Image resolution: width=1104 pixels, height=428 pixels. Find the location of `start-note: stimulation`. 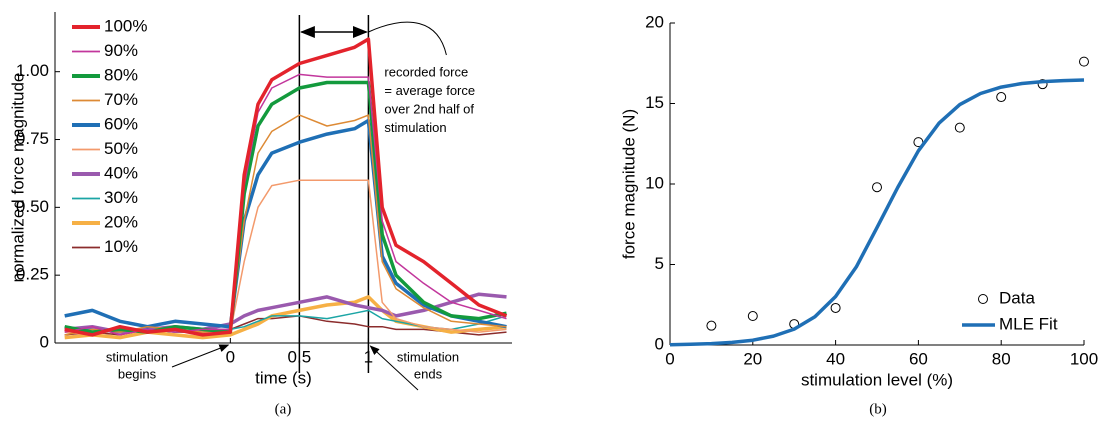

start-note: stimulation is located at coordinates (137, 356).